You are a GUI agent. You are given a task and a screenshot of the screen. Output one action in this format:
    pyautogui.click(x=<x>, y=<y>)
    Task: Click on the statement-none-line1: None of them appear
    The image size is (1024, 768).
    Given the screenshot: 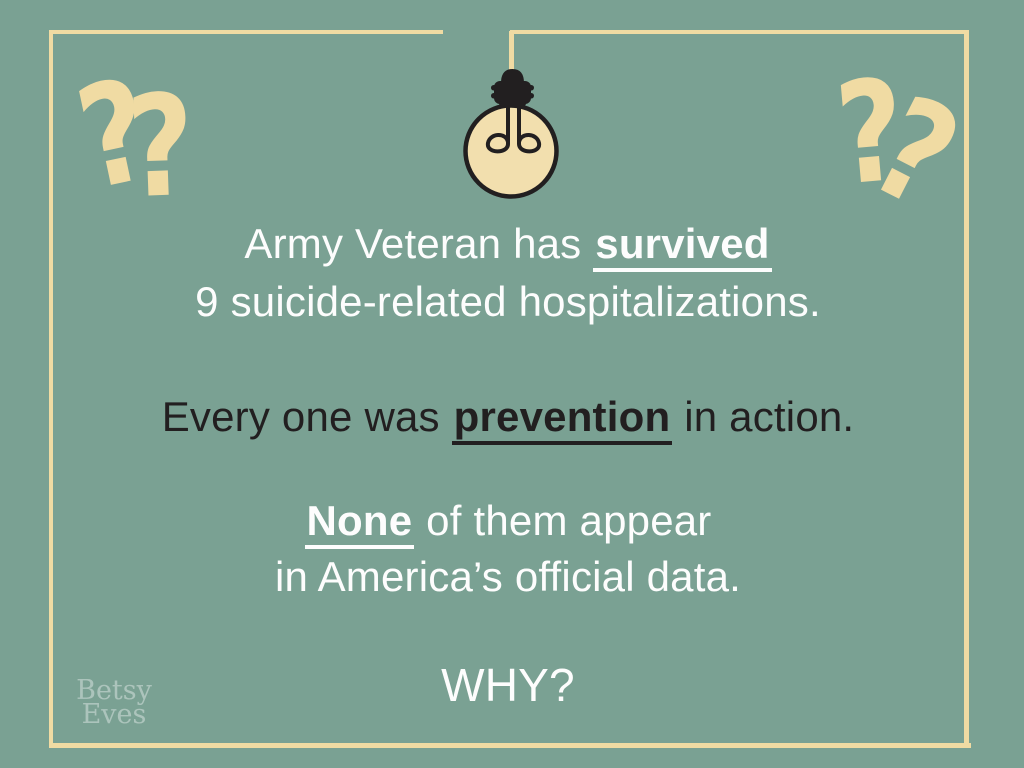 What is the action you would take?
    pyautogui.click(x=508, y=521)
    